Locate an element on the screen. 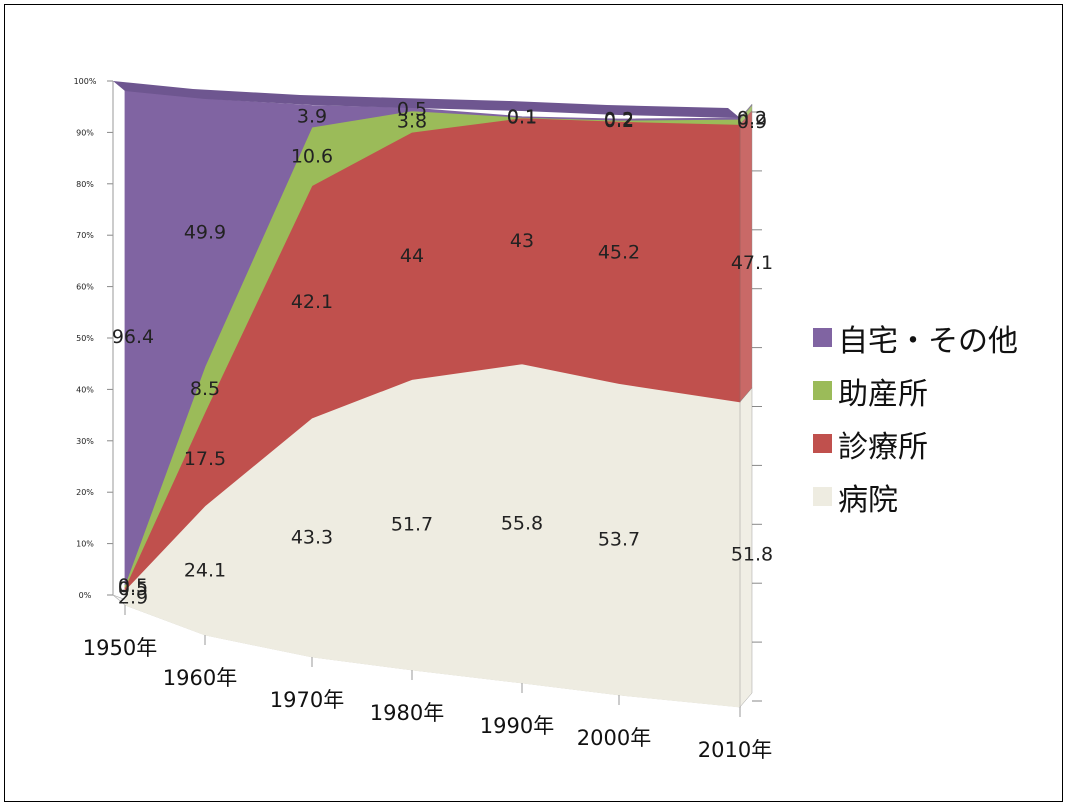  legend-item: 自宅・その他 is located at coordinates (915, 337).